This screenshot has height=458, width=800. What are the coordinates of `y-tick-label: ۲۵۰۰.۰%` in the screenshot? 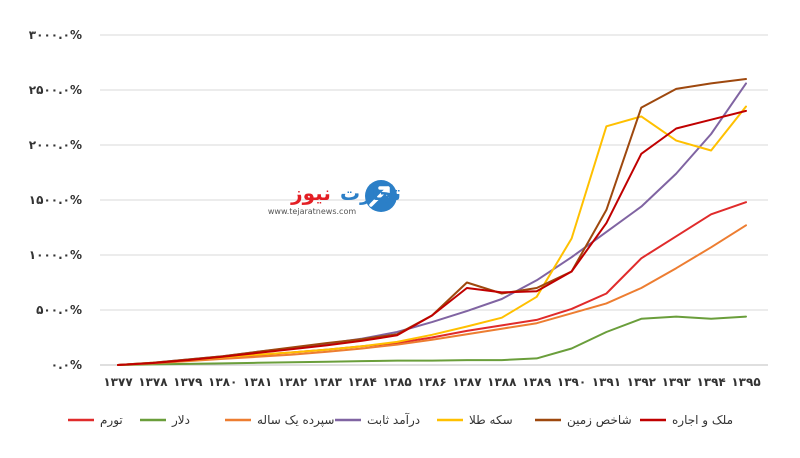 It's located at (55, 90).